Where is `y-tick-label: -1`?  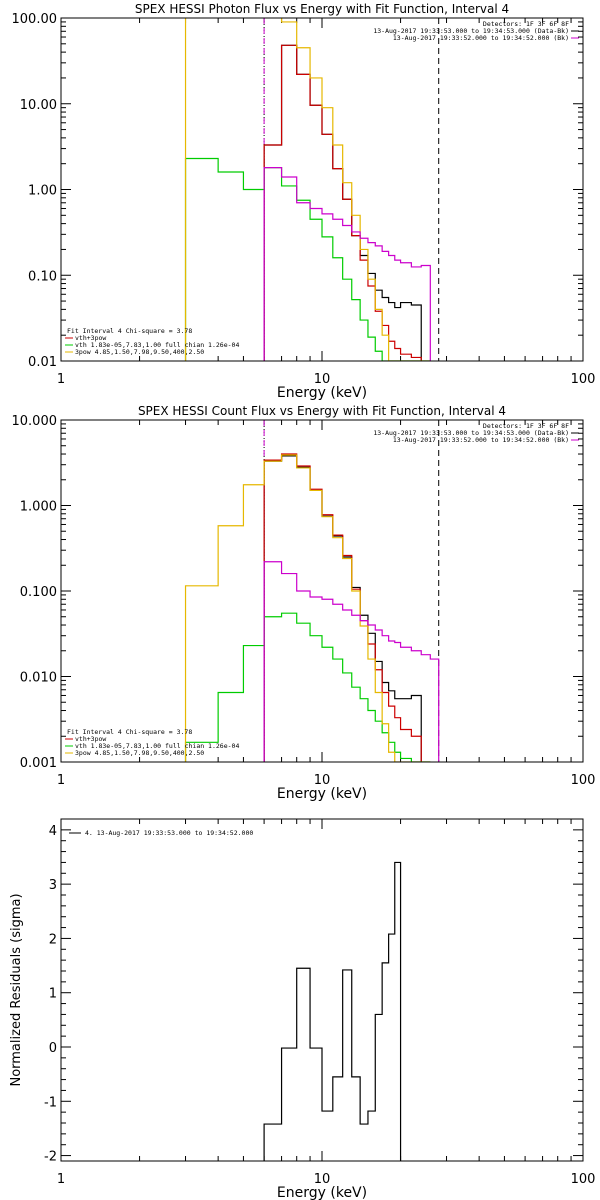
y-tick-label: -1 is located at coordinates (50, 1102).